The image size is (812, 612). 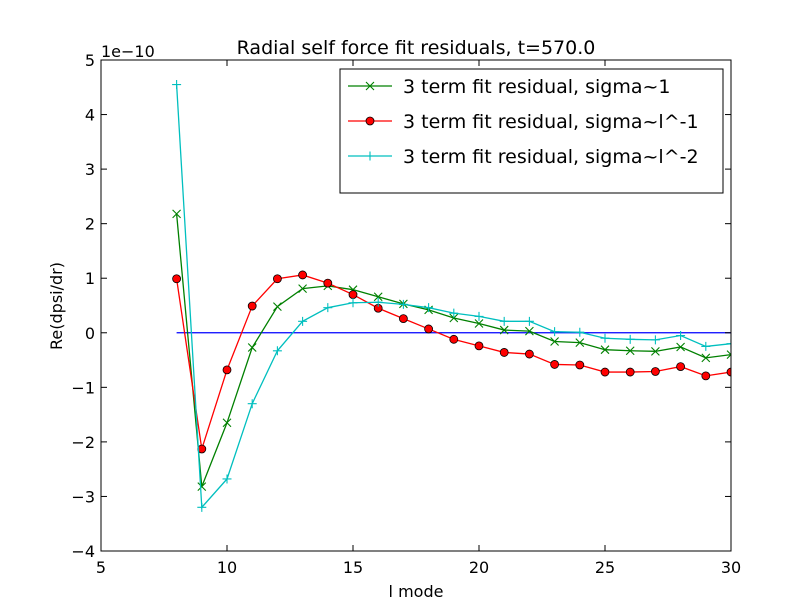 What do you see at coordinates (416, 48) in the screenshot?
I see `chart-title: Radial self force fit residuals, t=570.0` at bounding box center [416, 48].